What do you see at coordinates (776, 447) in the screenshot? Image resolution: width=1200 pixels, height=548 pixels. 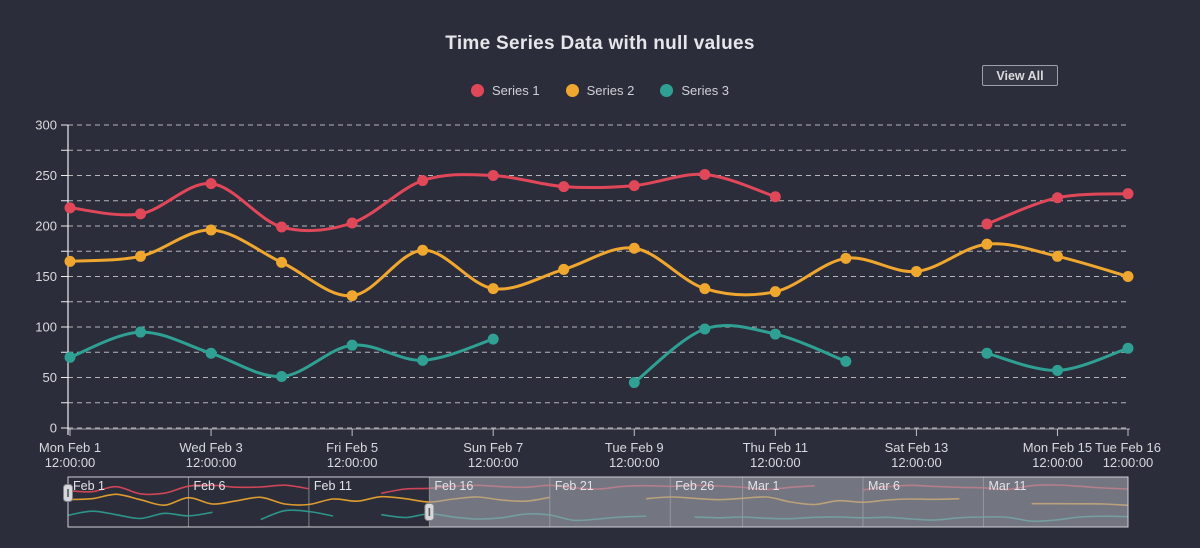 I see `x-axis-label-date: Thu Feb 11` at bounding box center [776, 447].